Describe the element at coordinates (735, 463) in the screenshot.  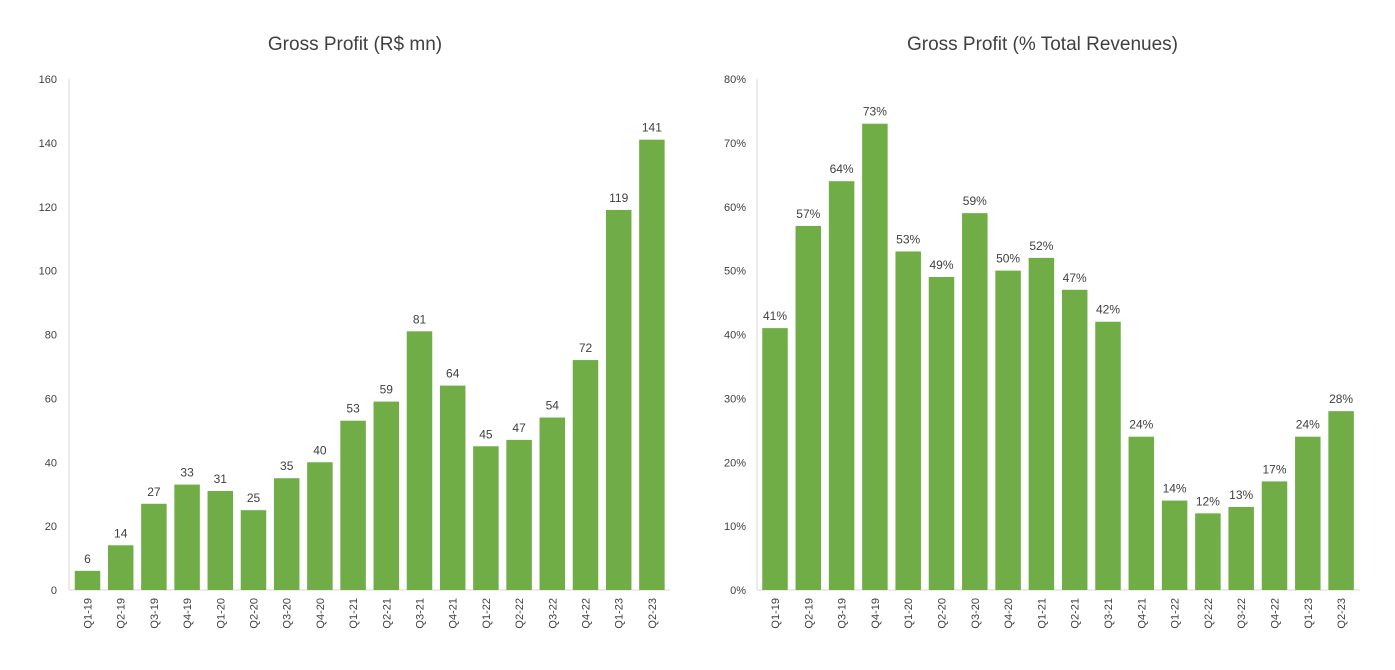
I see `y-tick-label: 20%` at that location.